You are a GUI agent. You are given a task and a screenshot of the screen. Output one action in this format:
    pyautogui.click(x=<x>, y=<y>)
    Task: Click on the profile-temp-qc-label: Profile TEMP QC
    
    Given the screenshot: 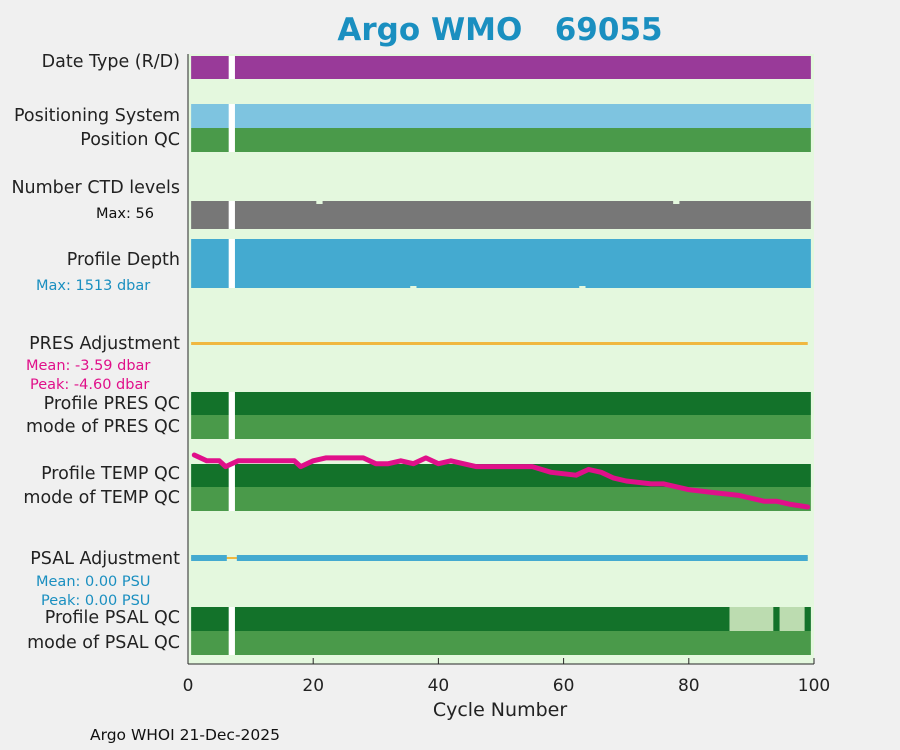 What is the action you would take?
    pyautogui.click(x=110, y=474)
    